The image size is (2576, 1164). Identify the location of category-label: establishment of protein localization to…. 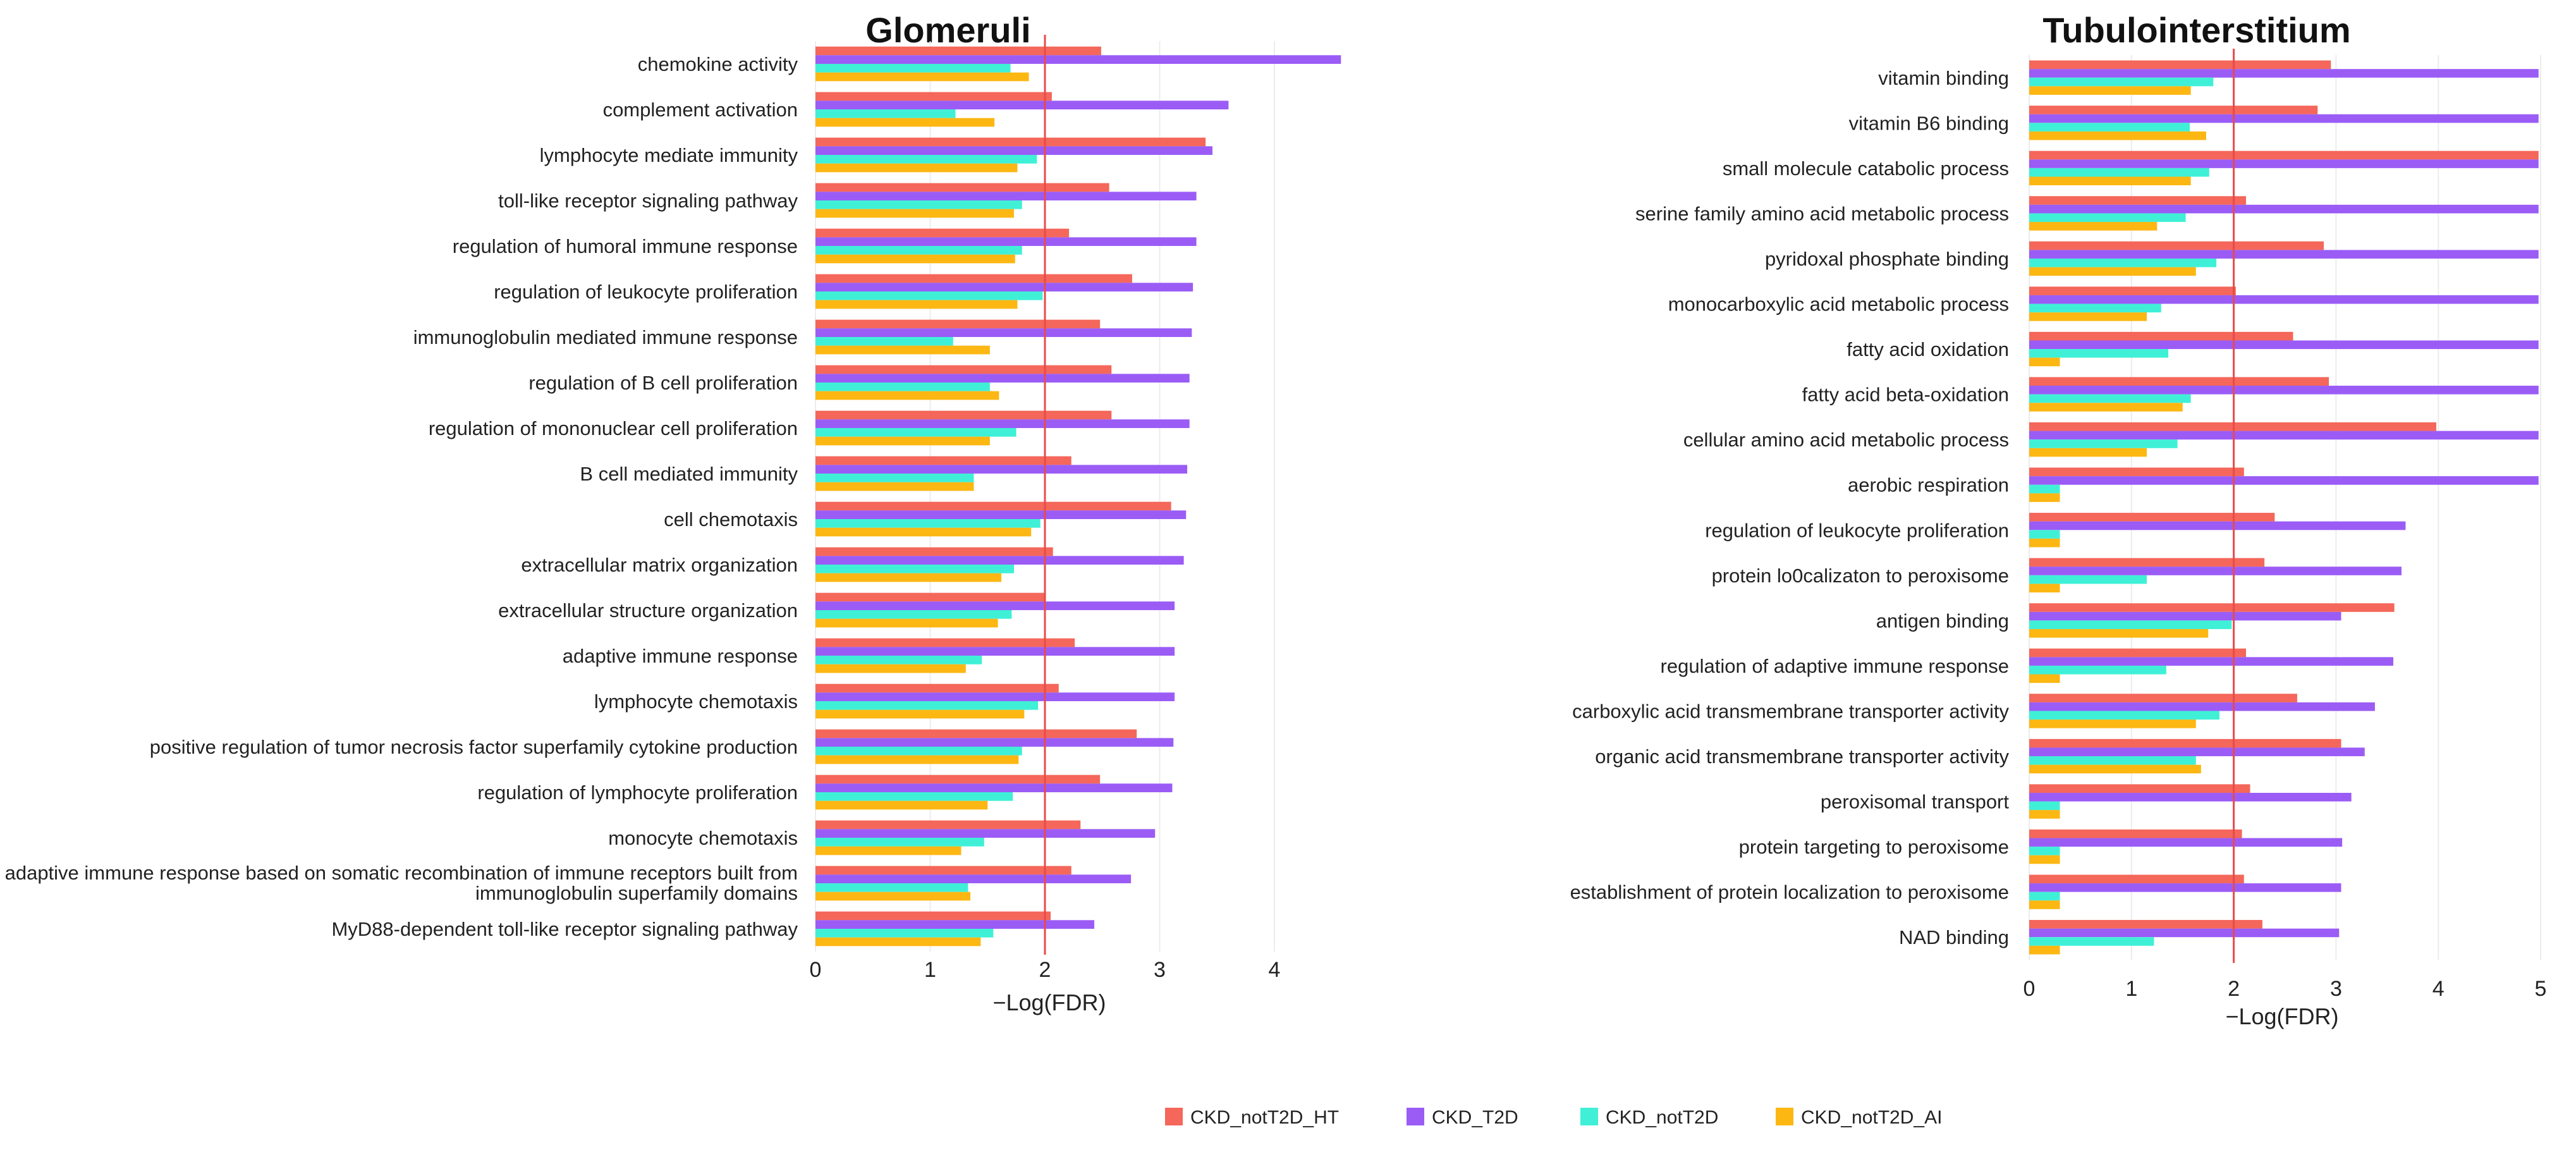
(1789, 892).